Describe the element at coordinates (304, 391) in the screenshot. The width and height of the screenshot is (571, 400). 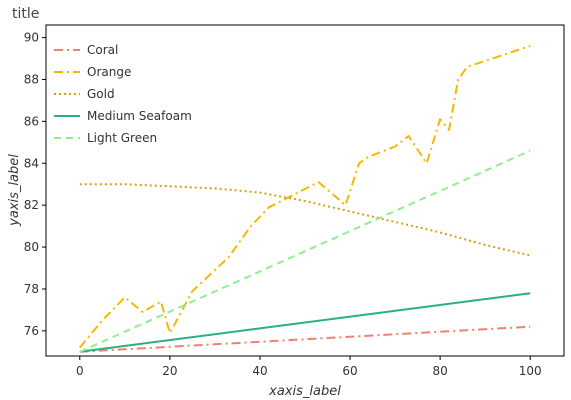
I see `x-axis-label: xaxis_label` at that location.